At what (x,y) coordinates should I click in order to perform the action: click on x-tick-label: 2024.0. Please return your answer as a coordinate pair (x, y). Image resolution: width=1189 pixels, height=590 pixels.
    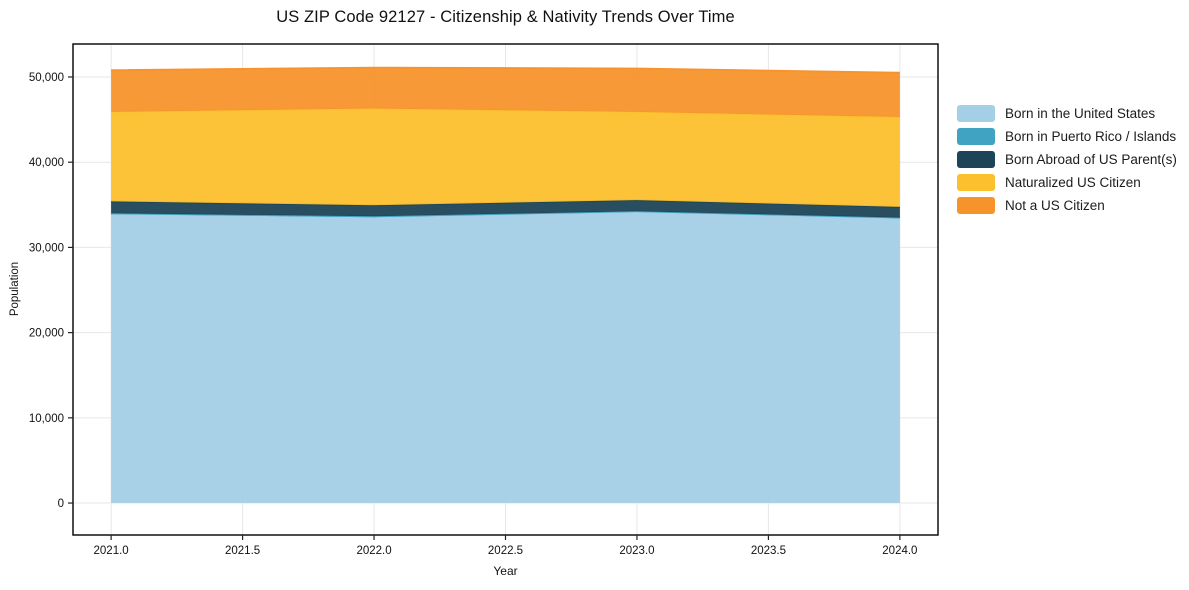
    Looking at the image, I should click on (899, 551).